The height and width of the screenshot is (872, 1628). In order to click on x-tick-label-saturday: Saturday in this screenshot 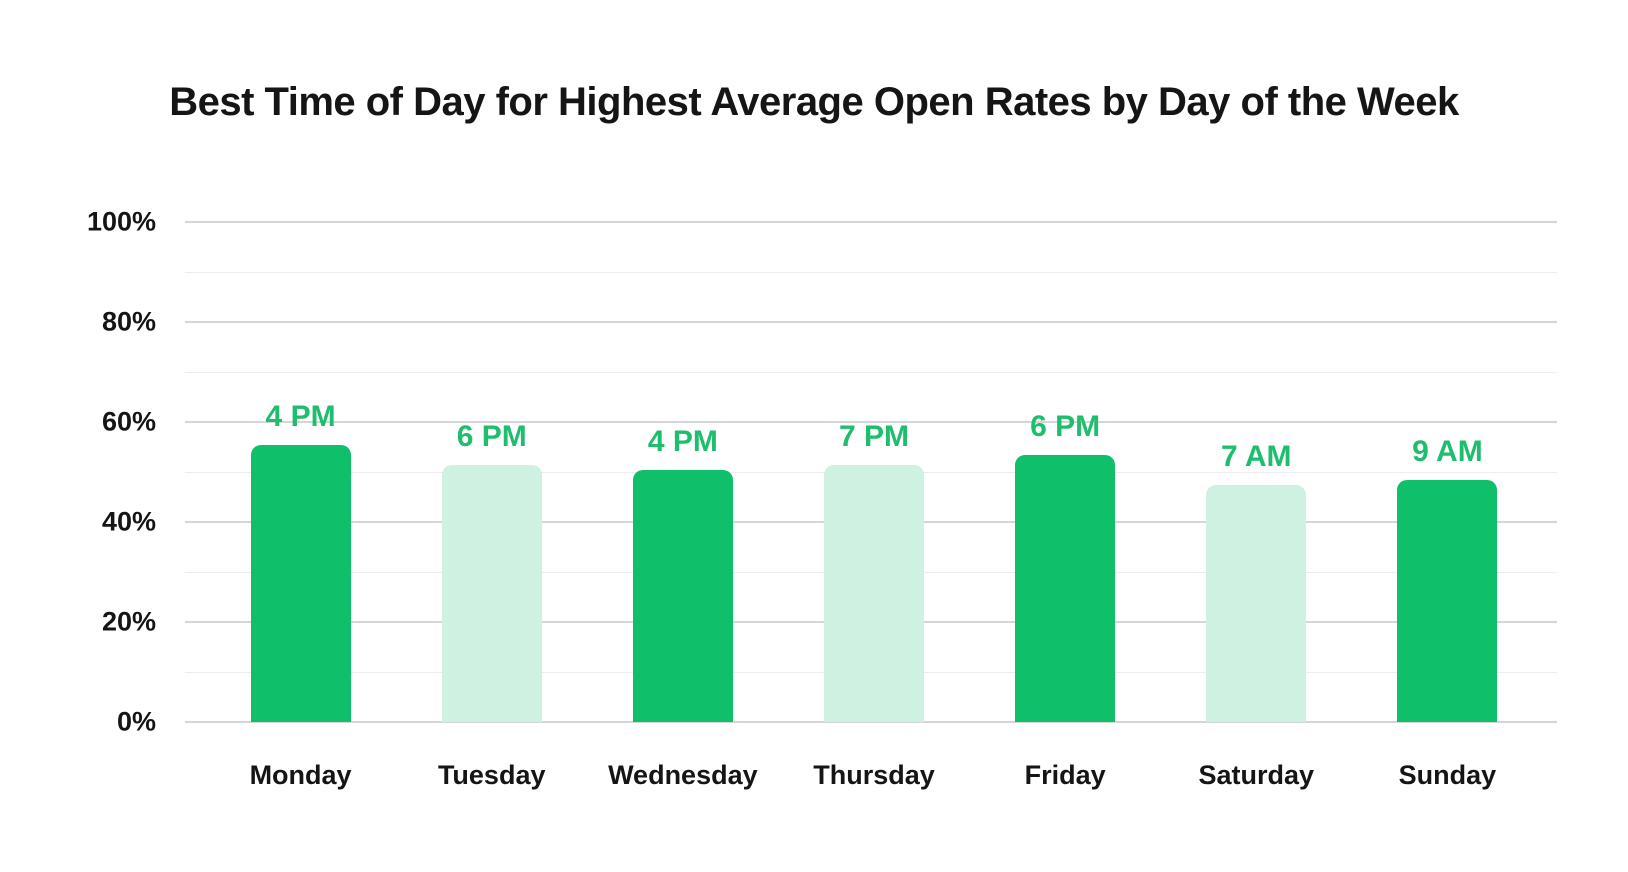, I will do `click(1256, 775)`.